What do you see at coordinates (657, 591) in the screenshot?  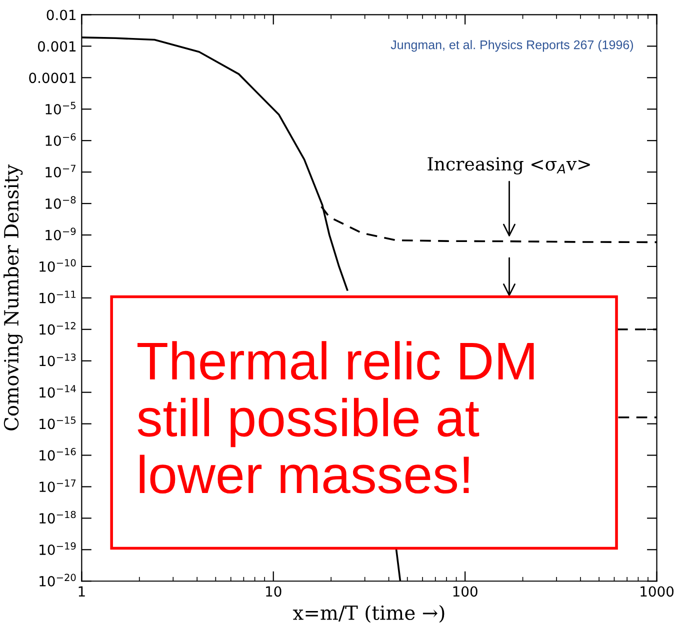 I see `x-tick-label: 1000` at bounding box center [657, 591].